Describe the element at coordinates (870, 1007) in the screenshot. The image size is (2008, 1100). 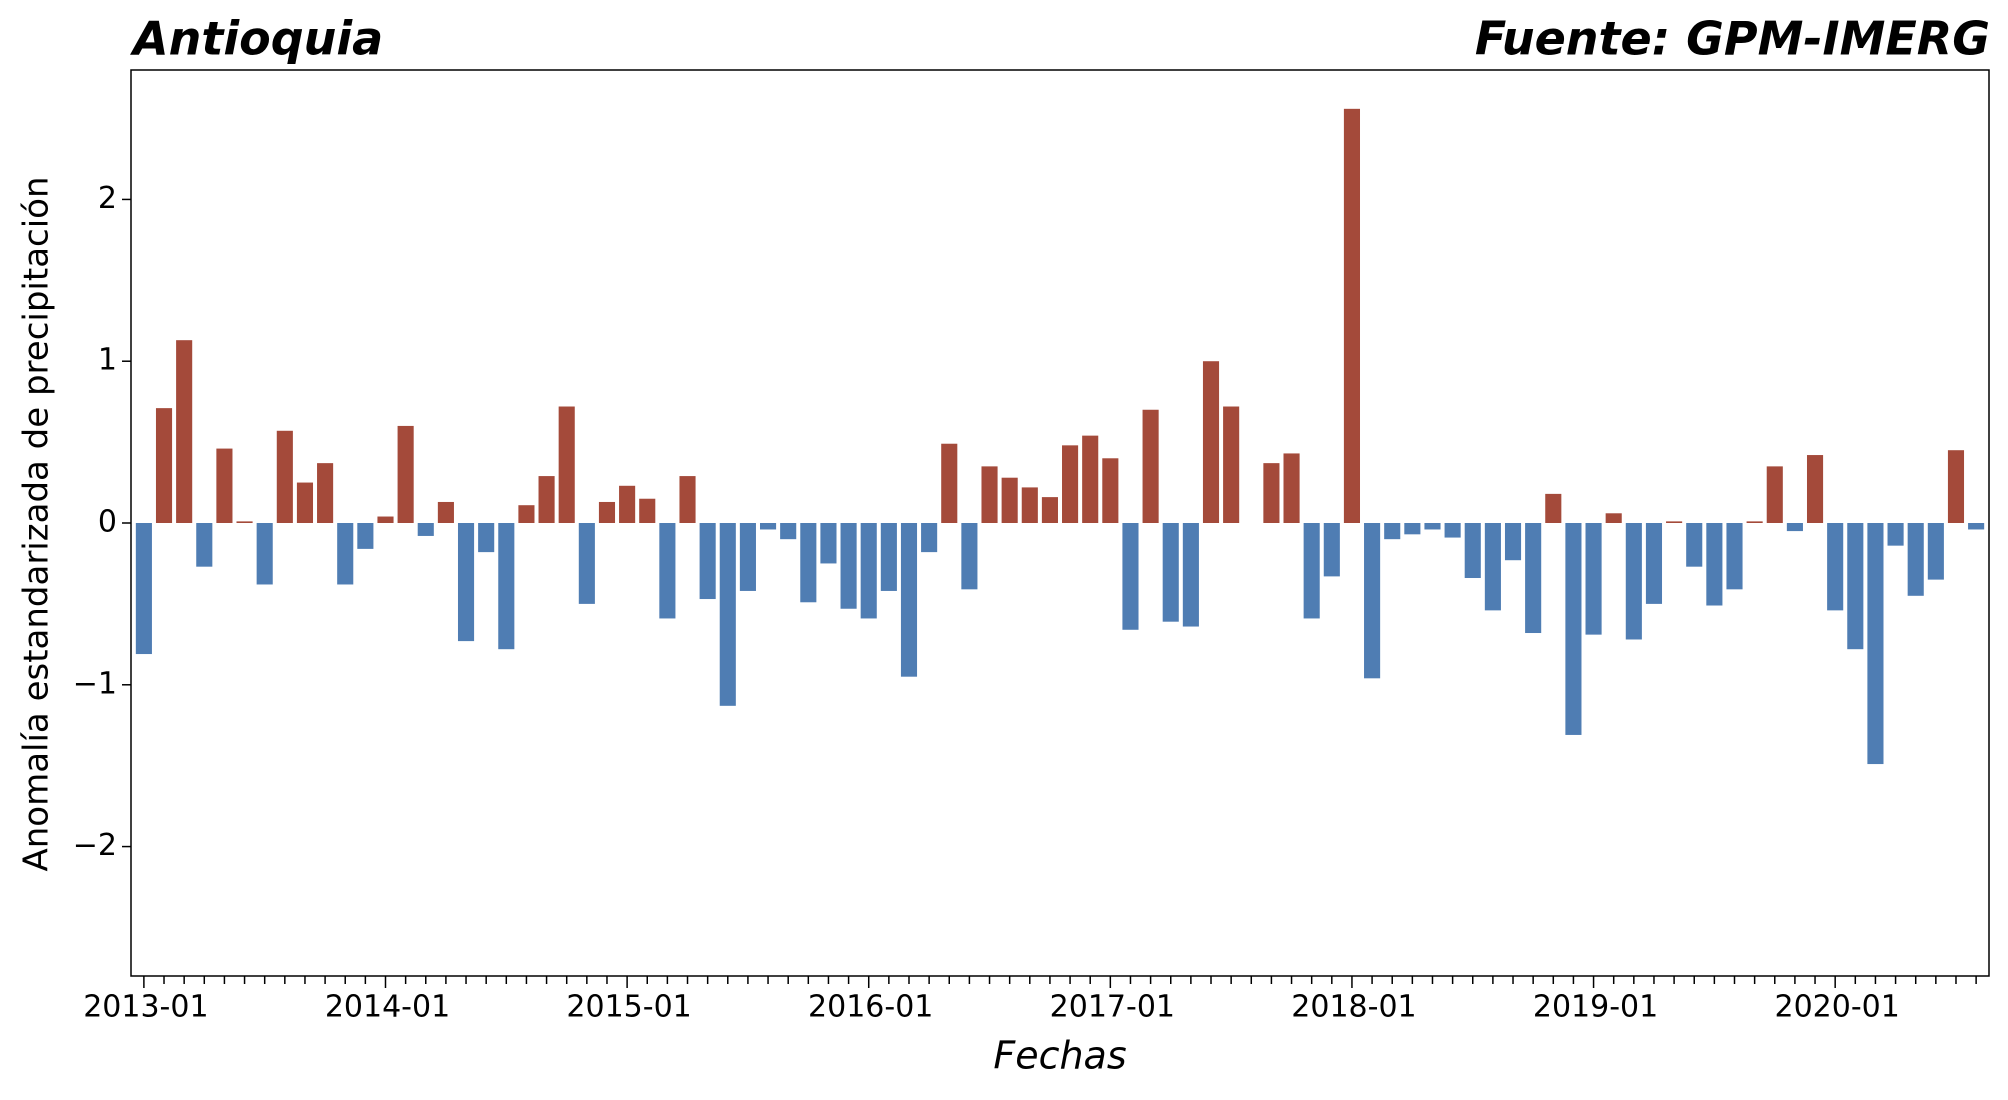
I see `x-tick-label: 2016-01` at that location.